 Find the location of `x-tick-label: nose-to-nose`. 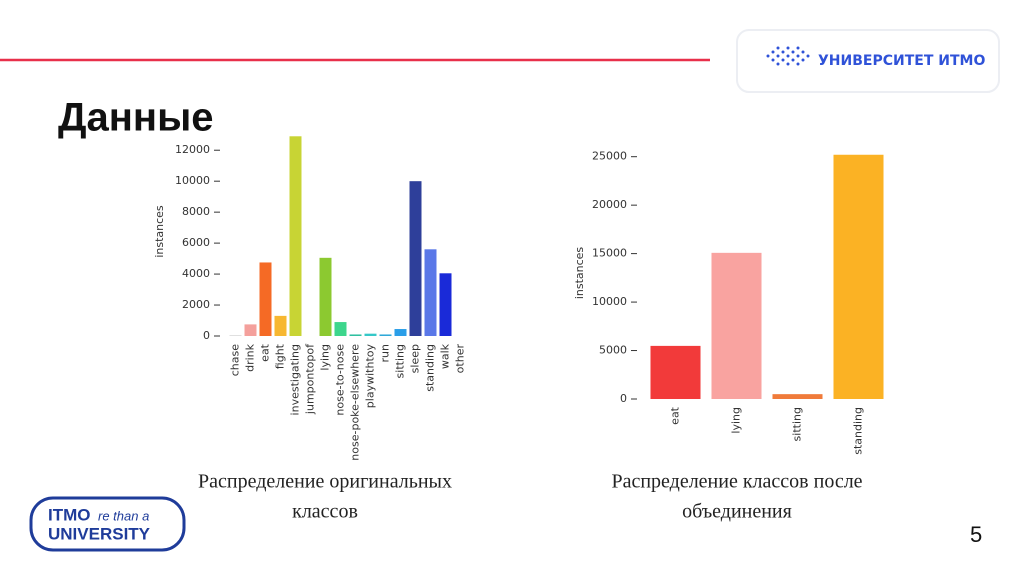

x-tick-label: nose-to-nose is located at coordinates (340, 380).